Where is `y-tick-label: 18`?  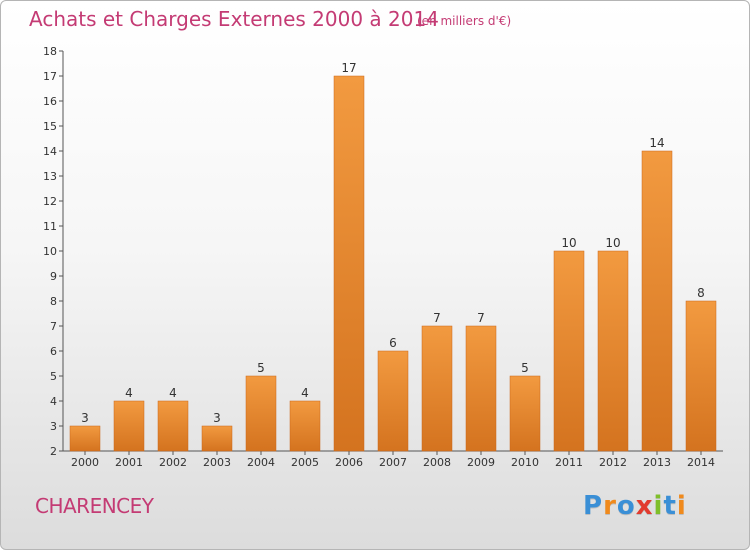 y-tick-label: 18 is located at coordinates (50, 51).